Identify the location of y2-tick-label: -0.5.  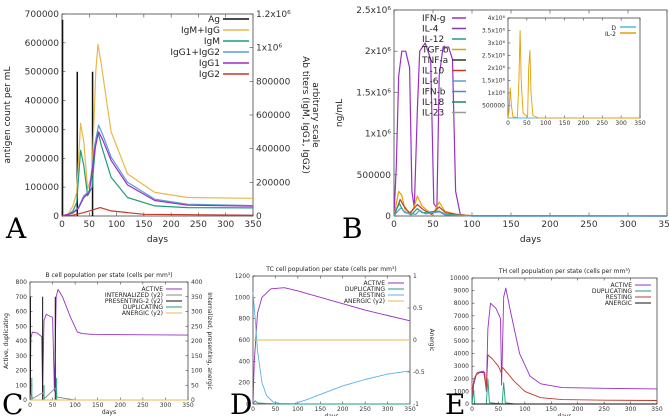
(419, 372).